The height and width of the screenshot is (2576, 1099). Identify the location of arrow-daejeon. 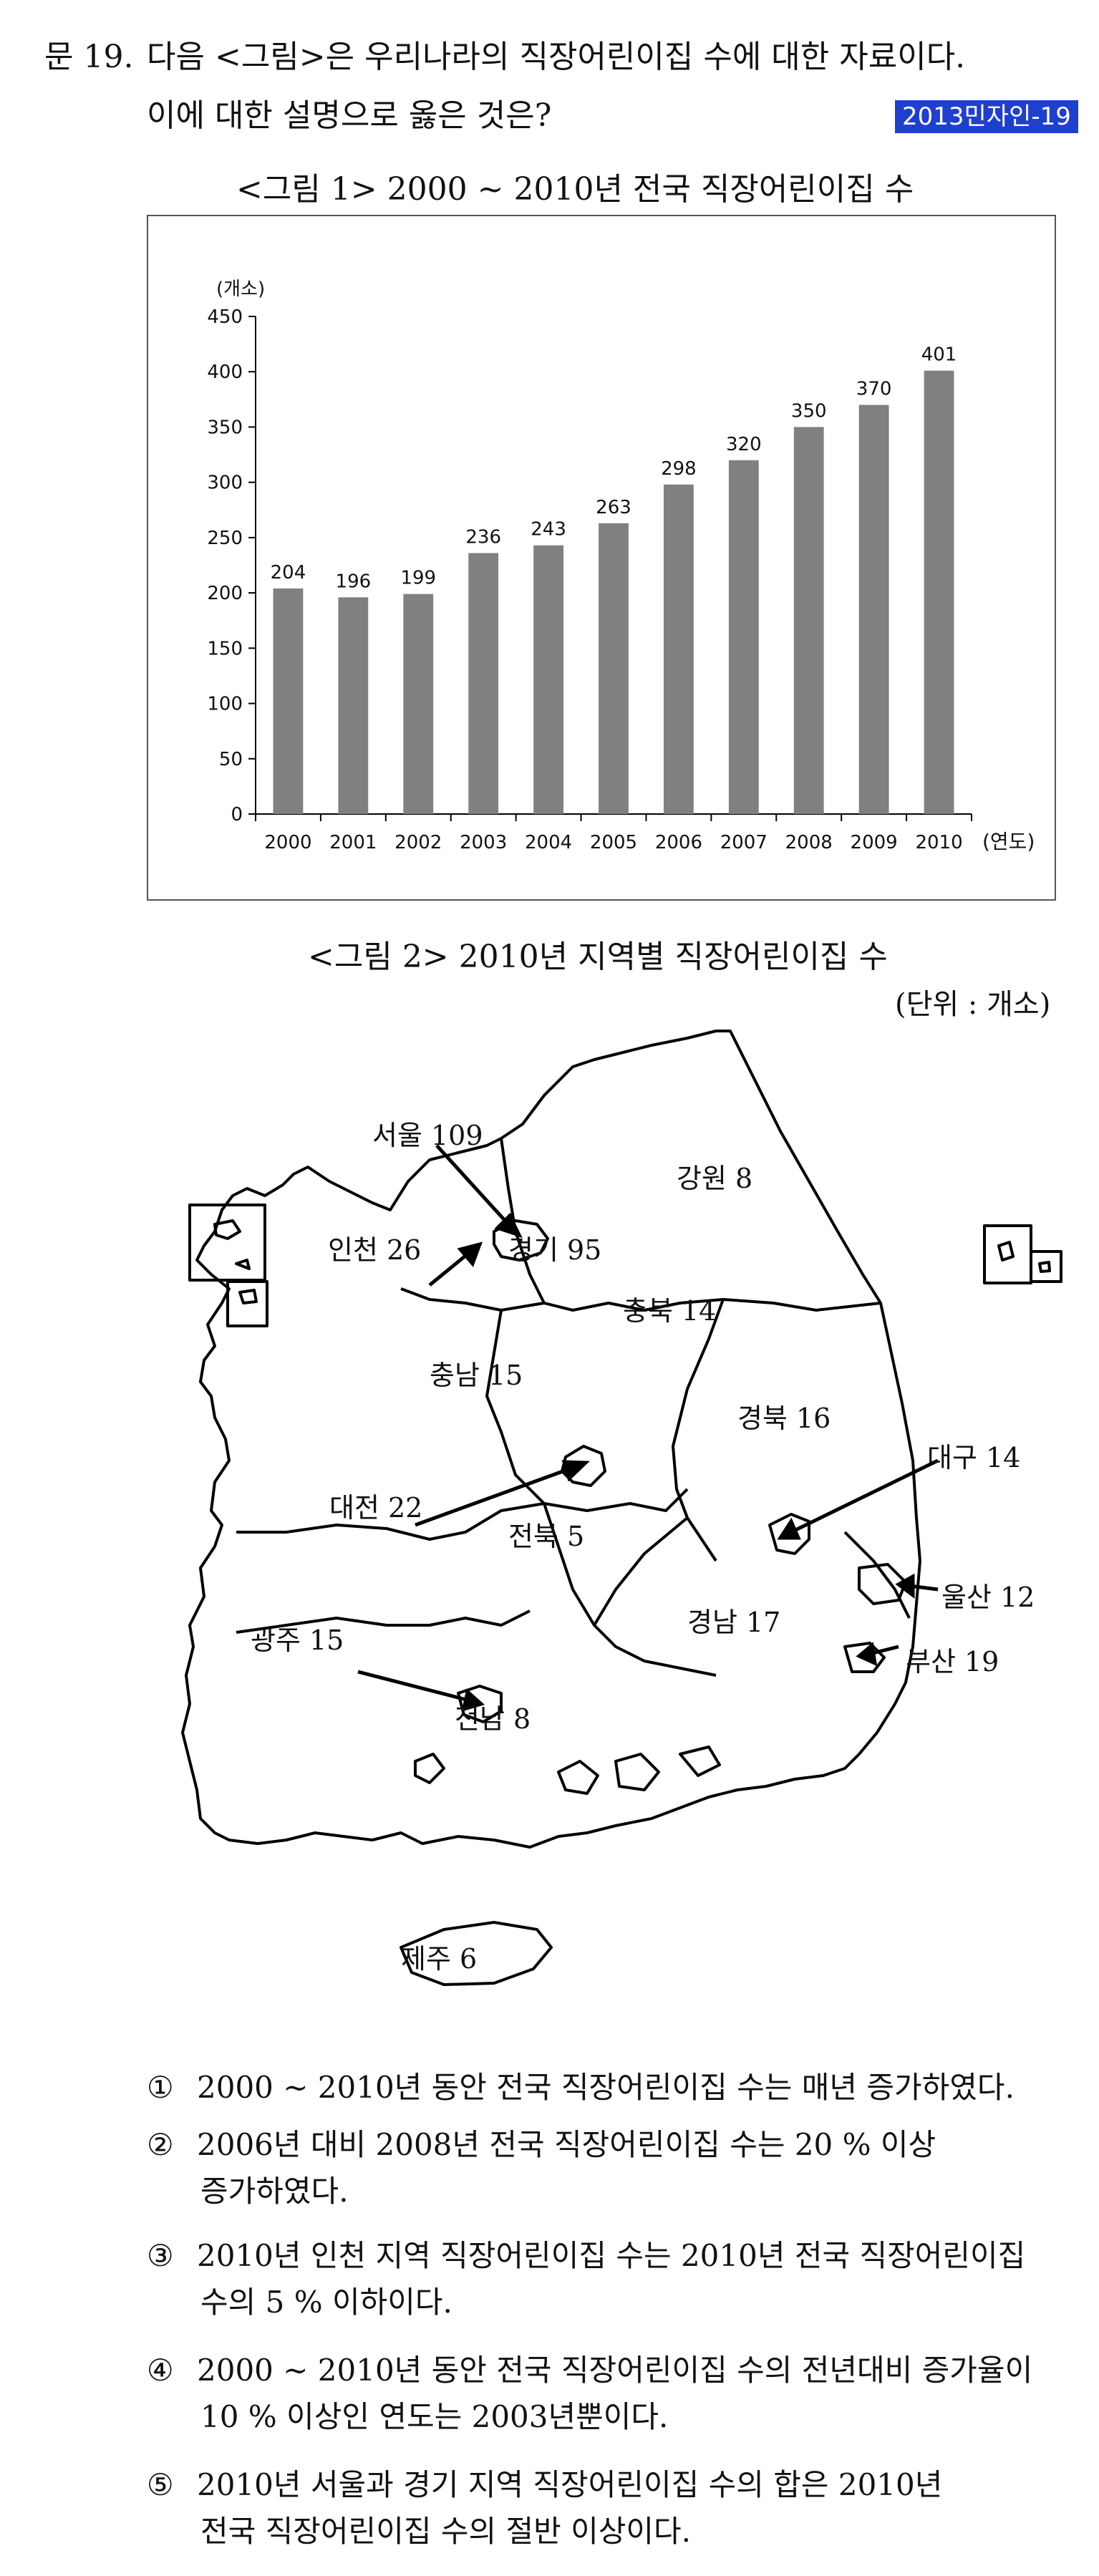
(494, 1497).